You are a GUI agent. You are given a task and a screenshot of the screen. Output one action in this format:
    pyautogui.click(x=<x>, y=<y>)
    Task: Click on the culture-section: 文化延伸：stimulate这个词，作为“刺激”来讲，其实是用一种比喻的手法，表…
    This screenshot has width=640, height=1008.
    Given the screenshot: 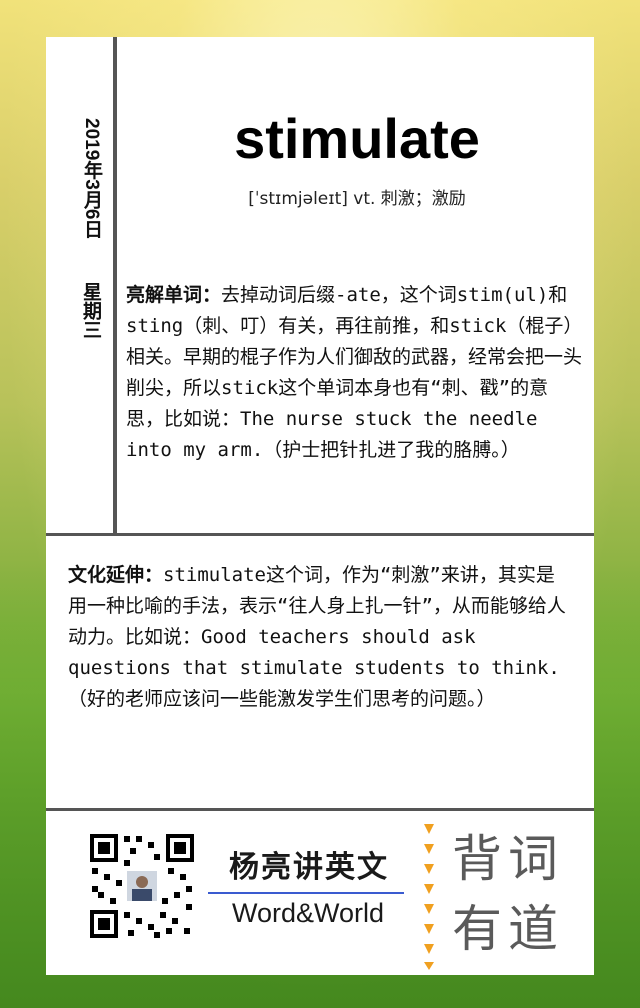 What is the action you would take?
    pyautogui.click(x=320, y=637)
    